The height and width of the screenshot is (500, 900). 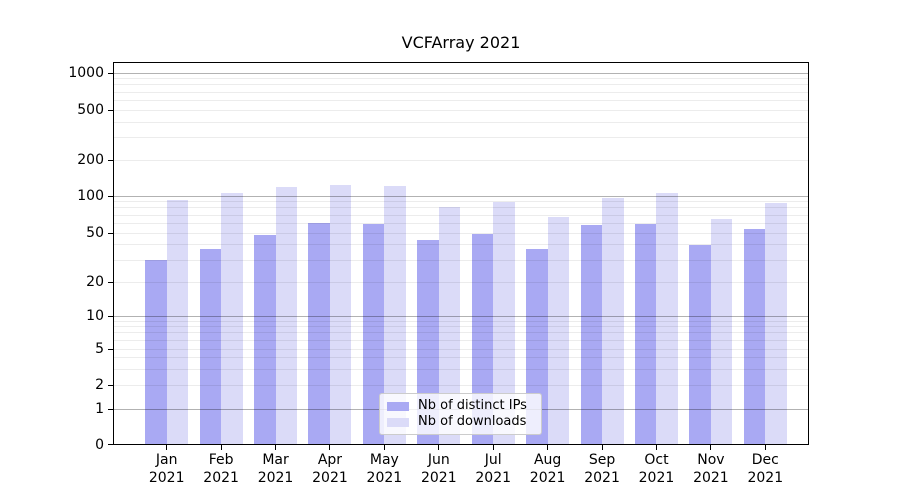 I want to click on y-tick-label: 50, so click(x=95, y=233).